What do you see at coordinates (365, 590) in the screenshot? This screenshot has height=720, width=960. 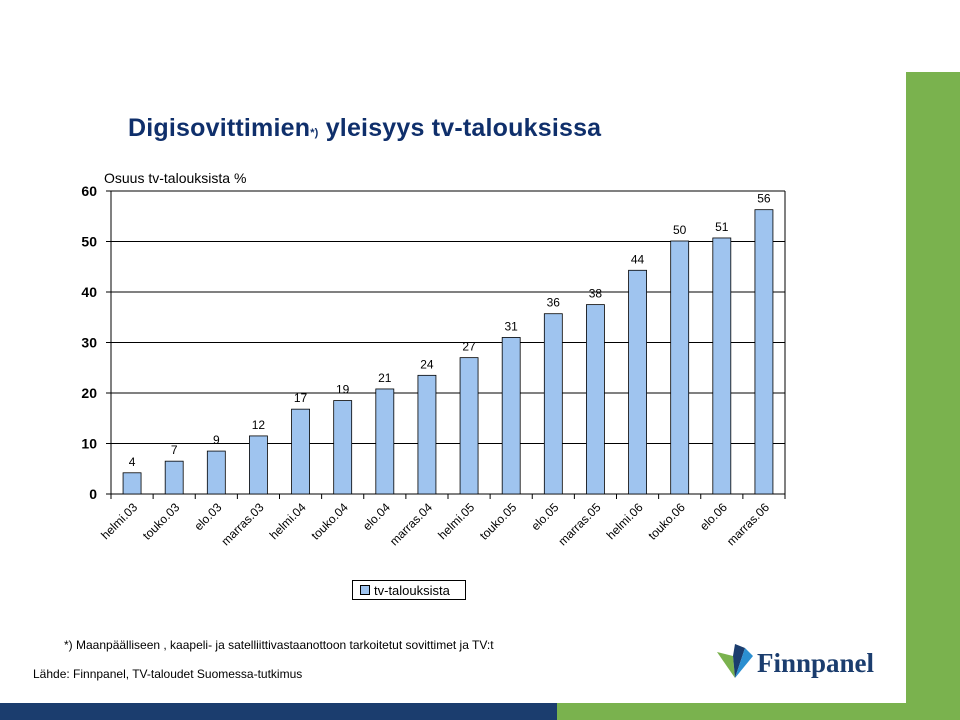 I see `legend-swatch` at bounding box center [365, 590].